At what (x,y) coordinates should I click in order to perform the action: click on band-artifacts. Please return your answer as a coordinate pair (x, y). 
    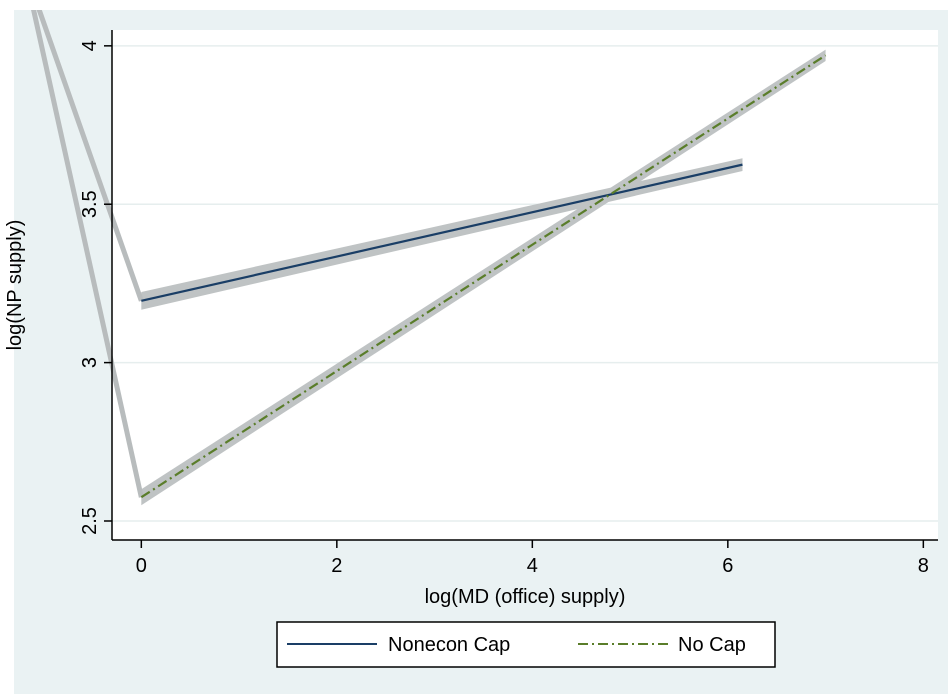
    Looking at the image, I should click on (87, 254).